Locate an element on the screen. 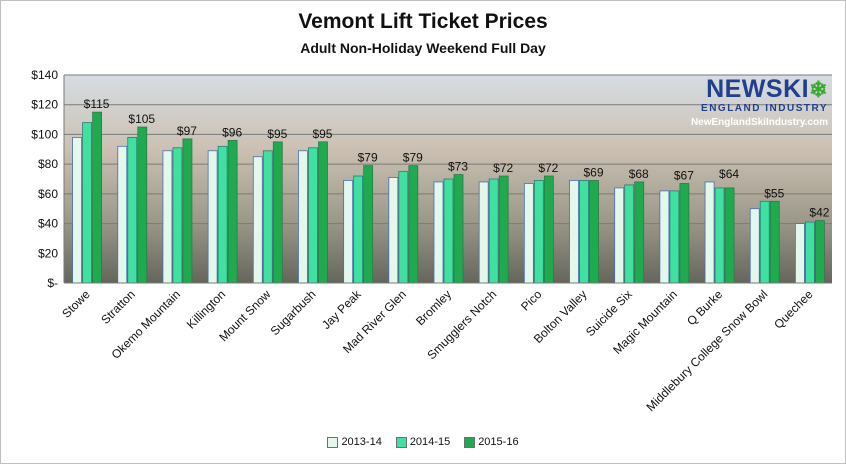  data-label: $73 is located at coordinates (458, 167).